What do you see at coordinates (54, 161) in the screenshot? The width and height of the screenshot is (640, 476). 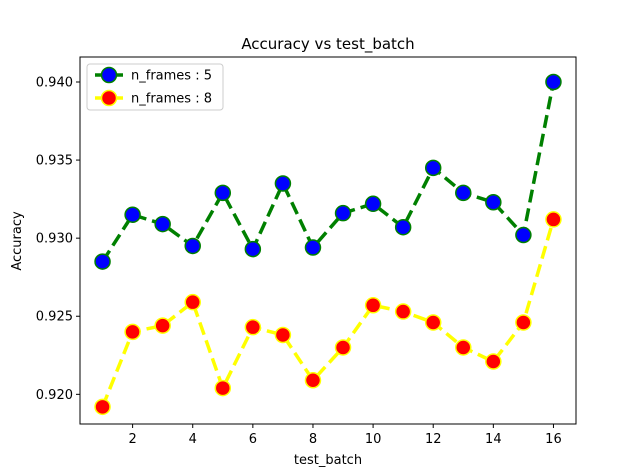 I see `y-tick-label: 0.935` at bounding box center [54, 161].